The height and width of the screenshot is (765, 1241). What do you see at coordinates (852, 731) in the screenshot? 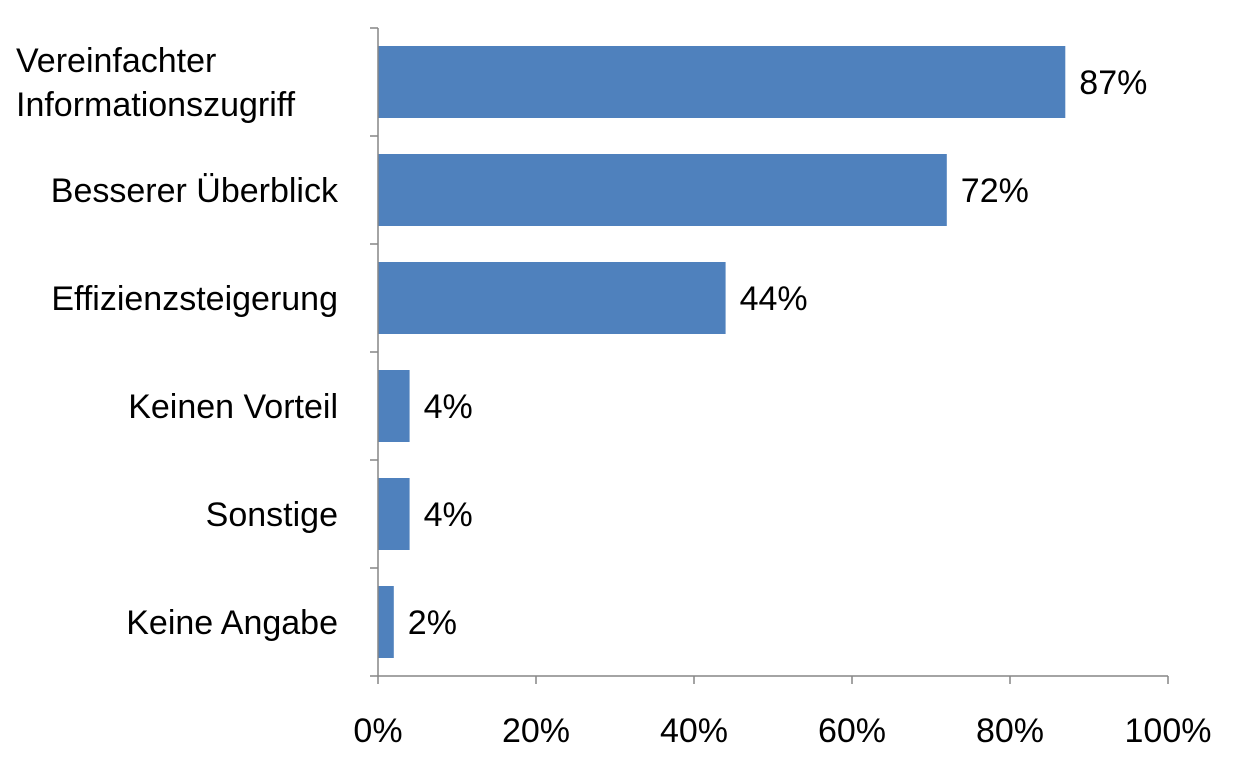
I see `x-tick-label-60: 60%` at bounding box center [852, 731].